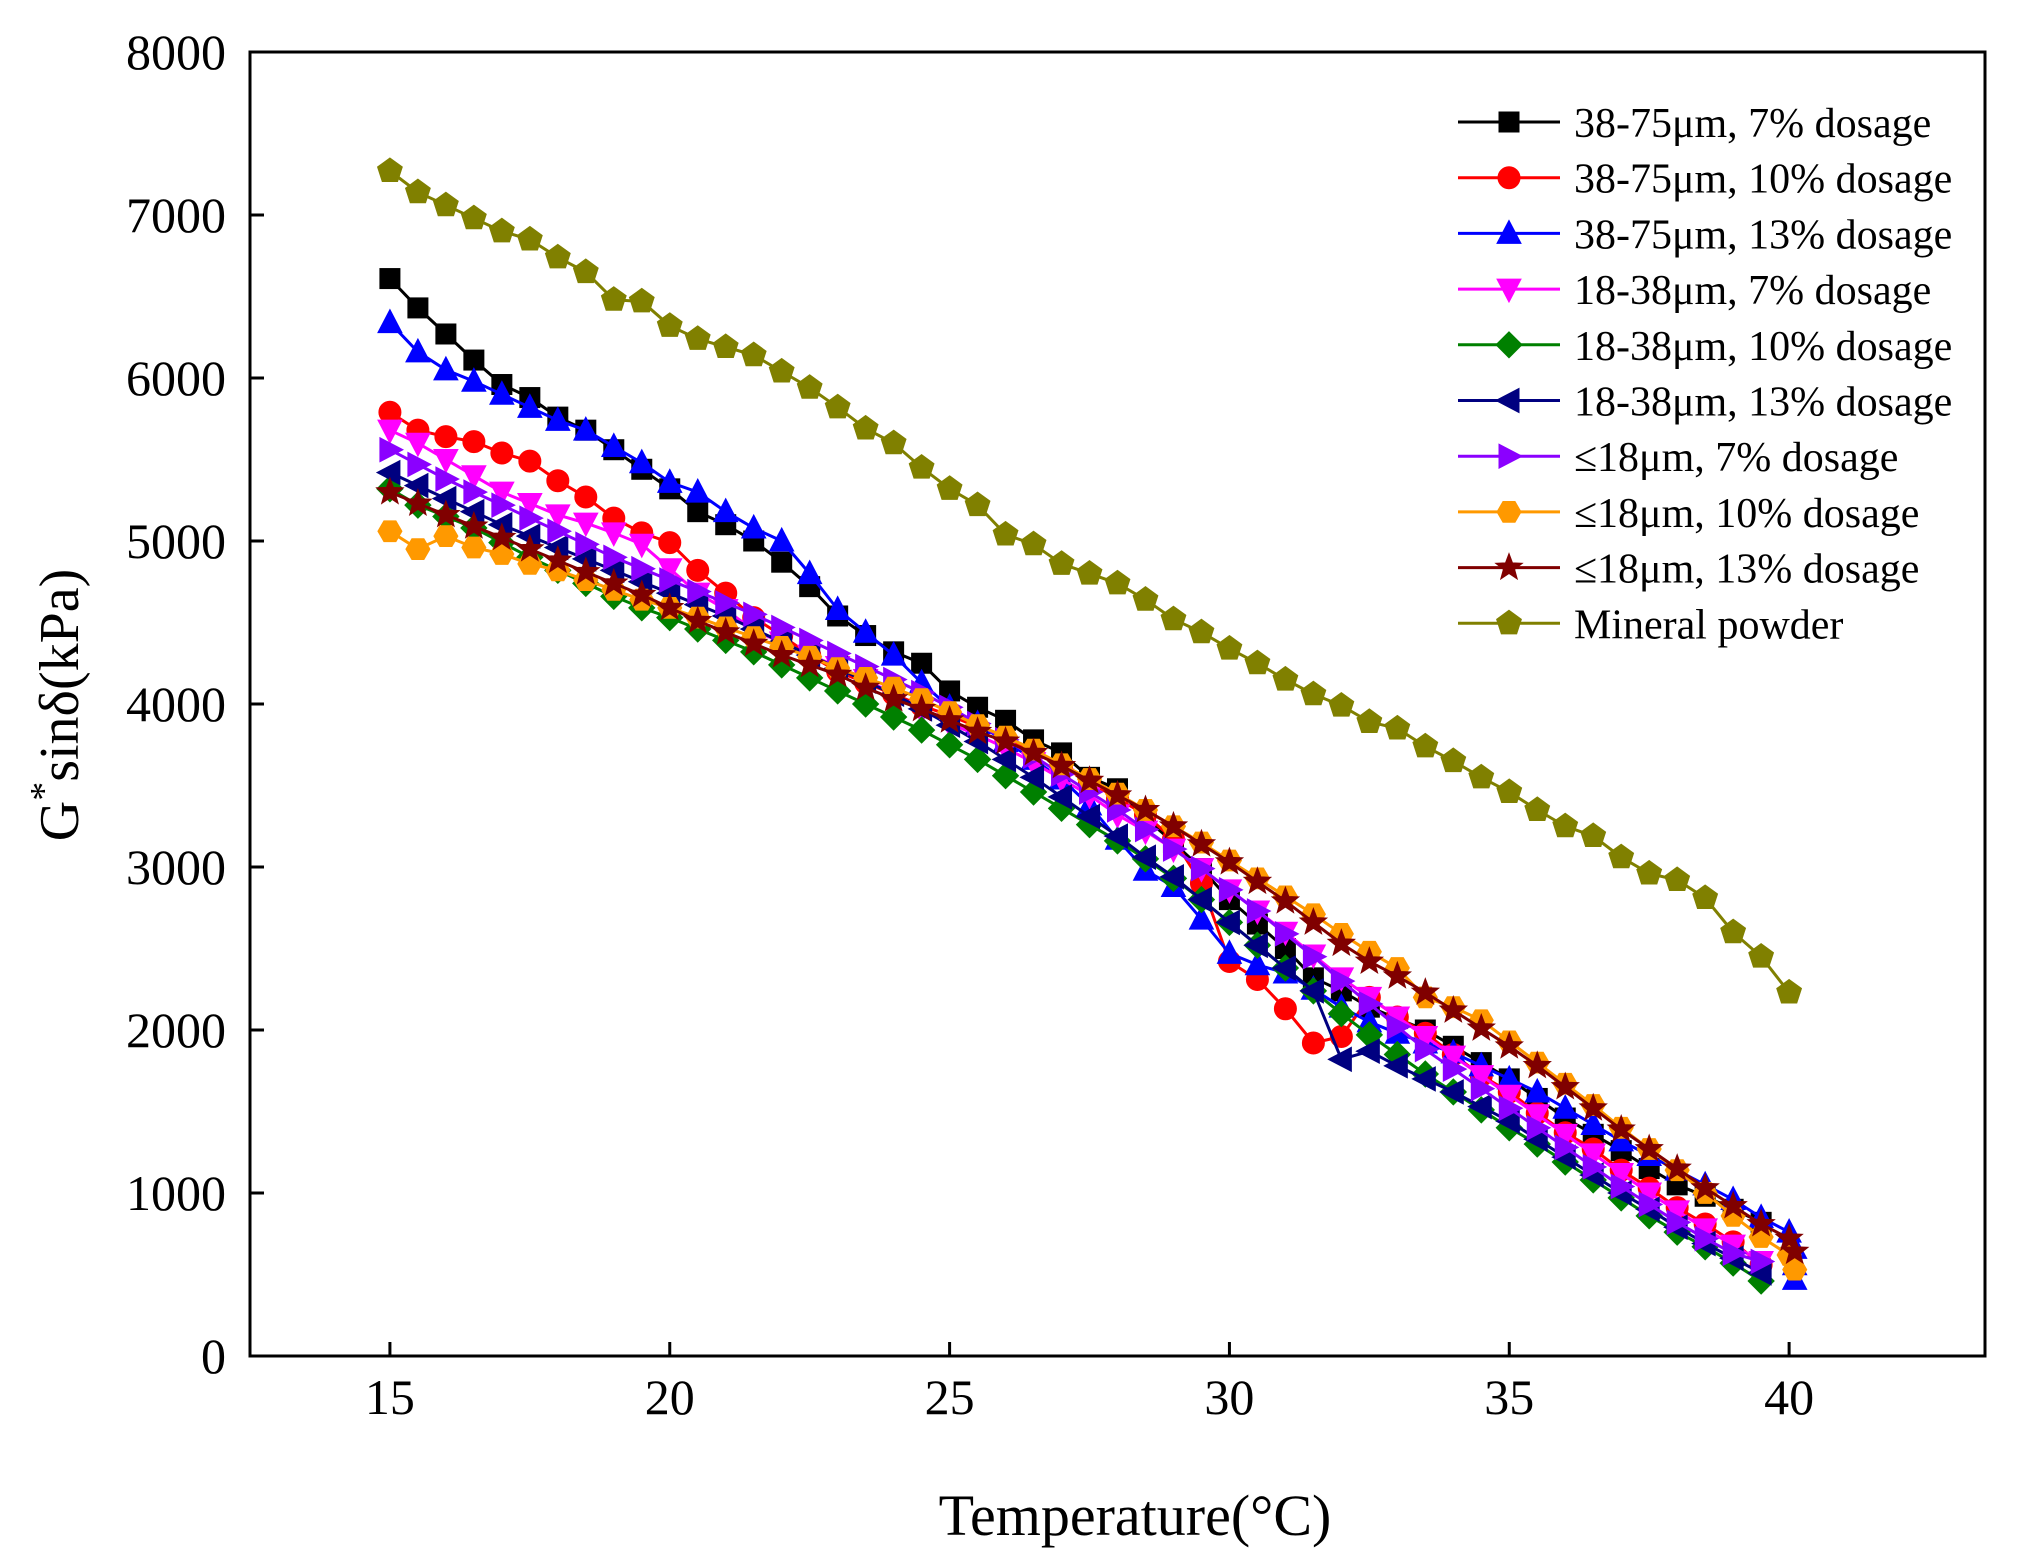 The image size is (2040, 1567). Describe the element at coordinates (1705, 403) in the screenshot. I see `legend-item: 18-38μm, 13% dosage` at that location.